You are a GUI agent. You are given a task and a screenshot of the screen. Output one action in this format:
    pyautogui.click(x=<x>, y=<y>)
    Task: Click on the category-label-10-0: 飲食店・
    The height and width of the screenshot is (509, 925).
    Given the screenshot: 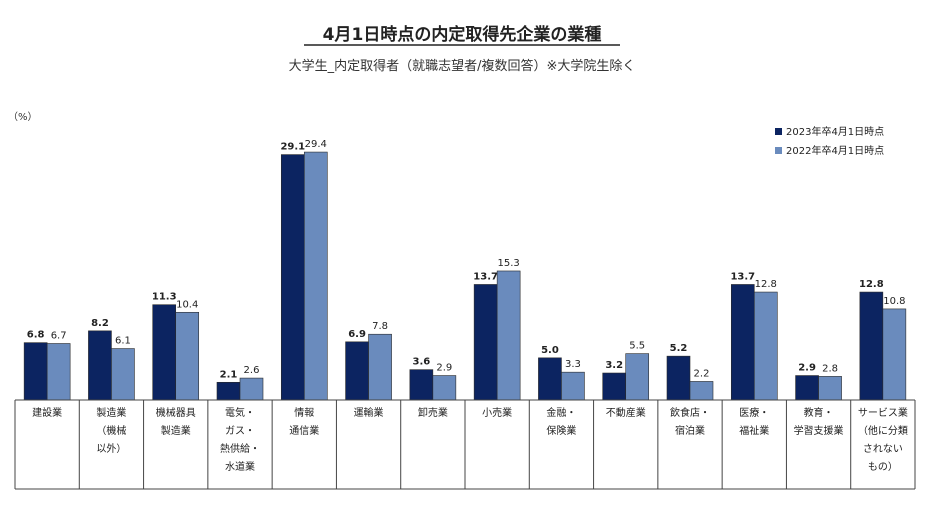 What is the action you would take?
    pyautogui.click(x=690, y=412)
    